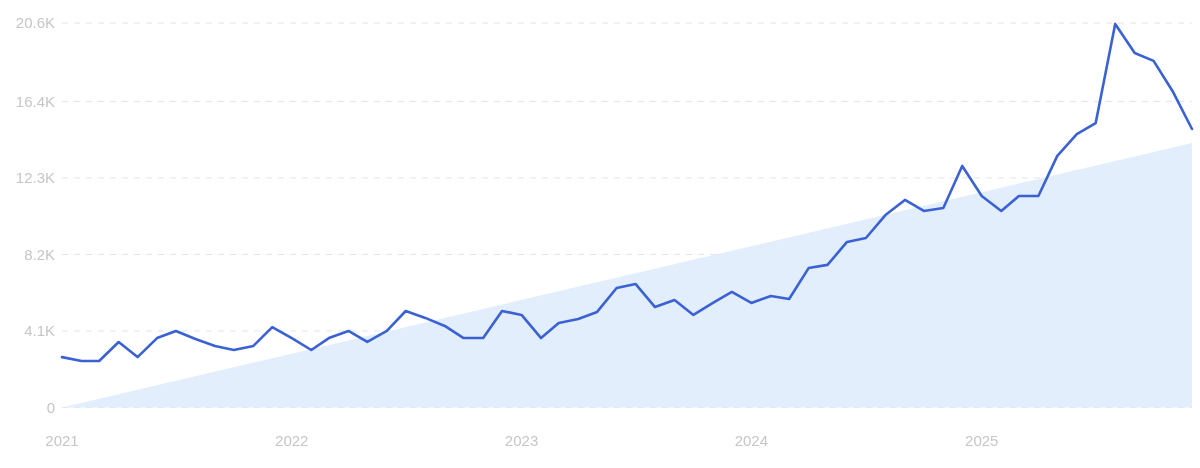 The width and height of the screenshot is (1200, 468). Describe the element at coordinates (35, 178) in the screenshot. I see `y-tick-label: 12.3K` at that location.